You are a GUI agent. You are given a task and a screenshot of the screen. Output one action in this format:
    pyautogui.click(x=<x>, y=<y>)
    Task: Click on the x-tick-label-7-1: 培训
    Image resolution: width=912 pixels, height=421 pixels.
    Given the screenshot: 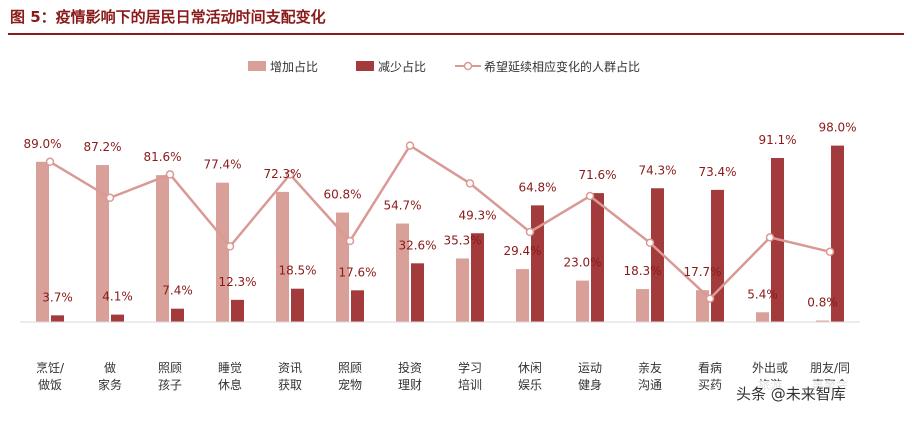 What is the action you would take?
    pyautogui.click(x=470, y=384)
    